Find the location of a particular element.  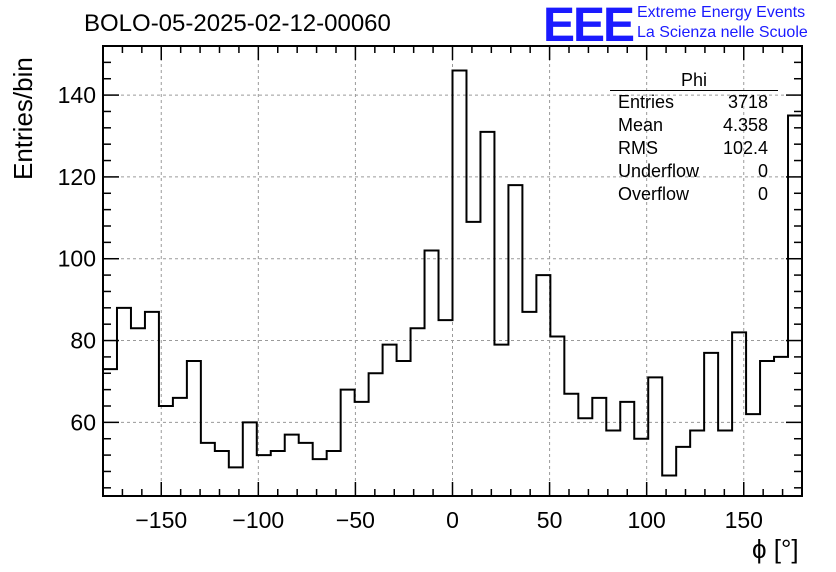

y-tick-label: 80 is located at coordinates (83, 341).